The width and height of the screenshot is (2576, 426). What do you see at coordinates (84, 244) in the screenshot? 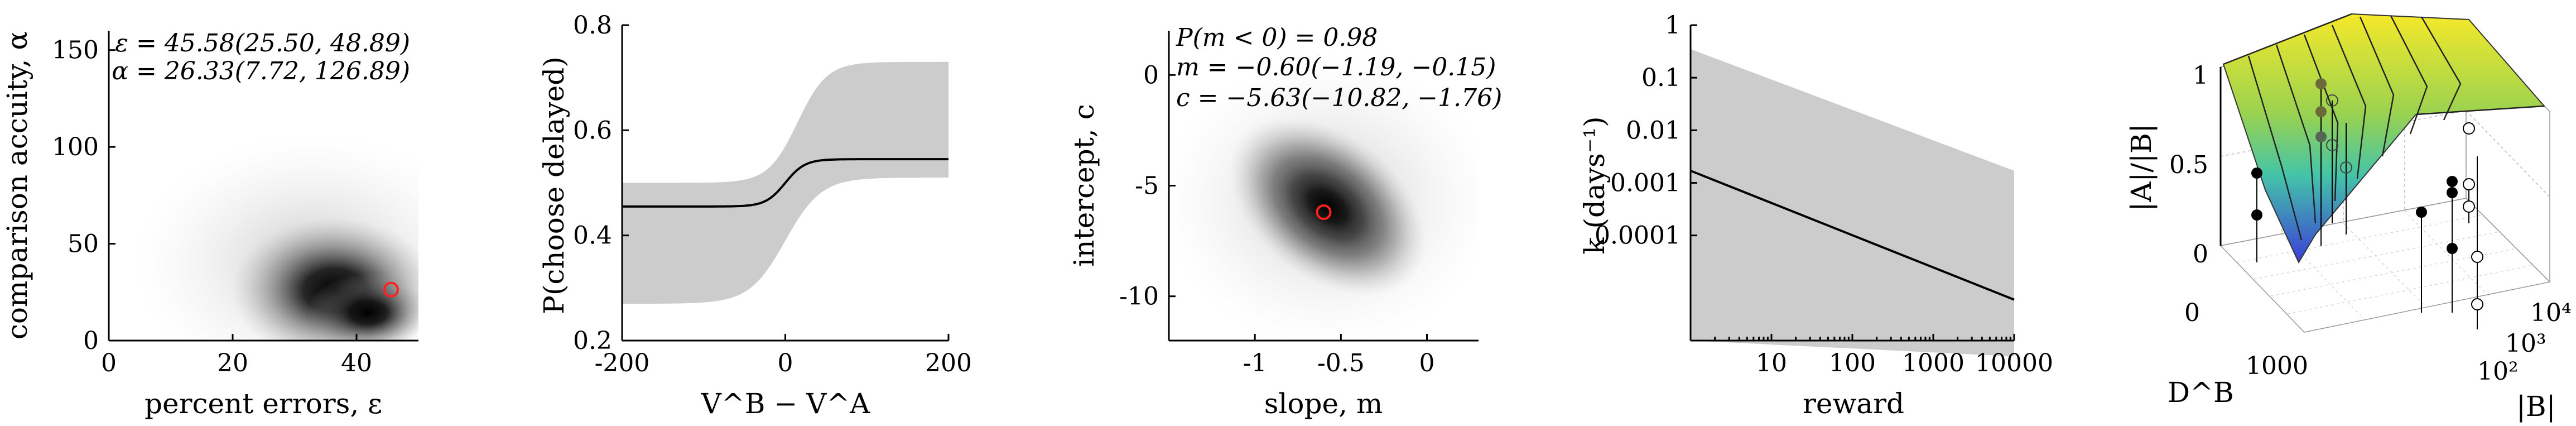
I see `y-tick-label: 50` at bounding box center [84, 244].